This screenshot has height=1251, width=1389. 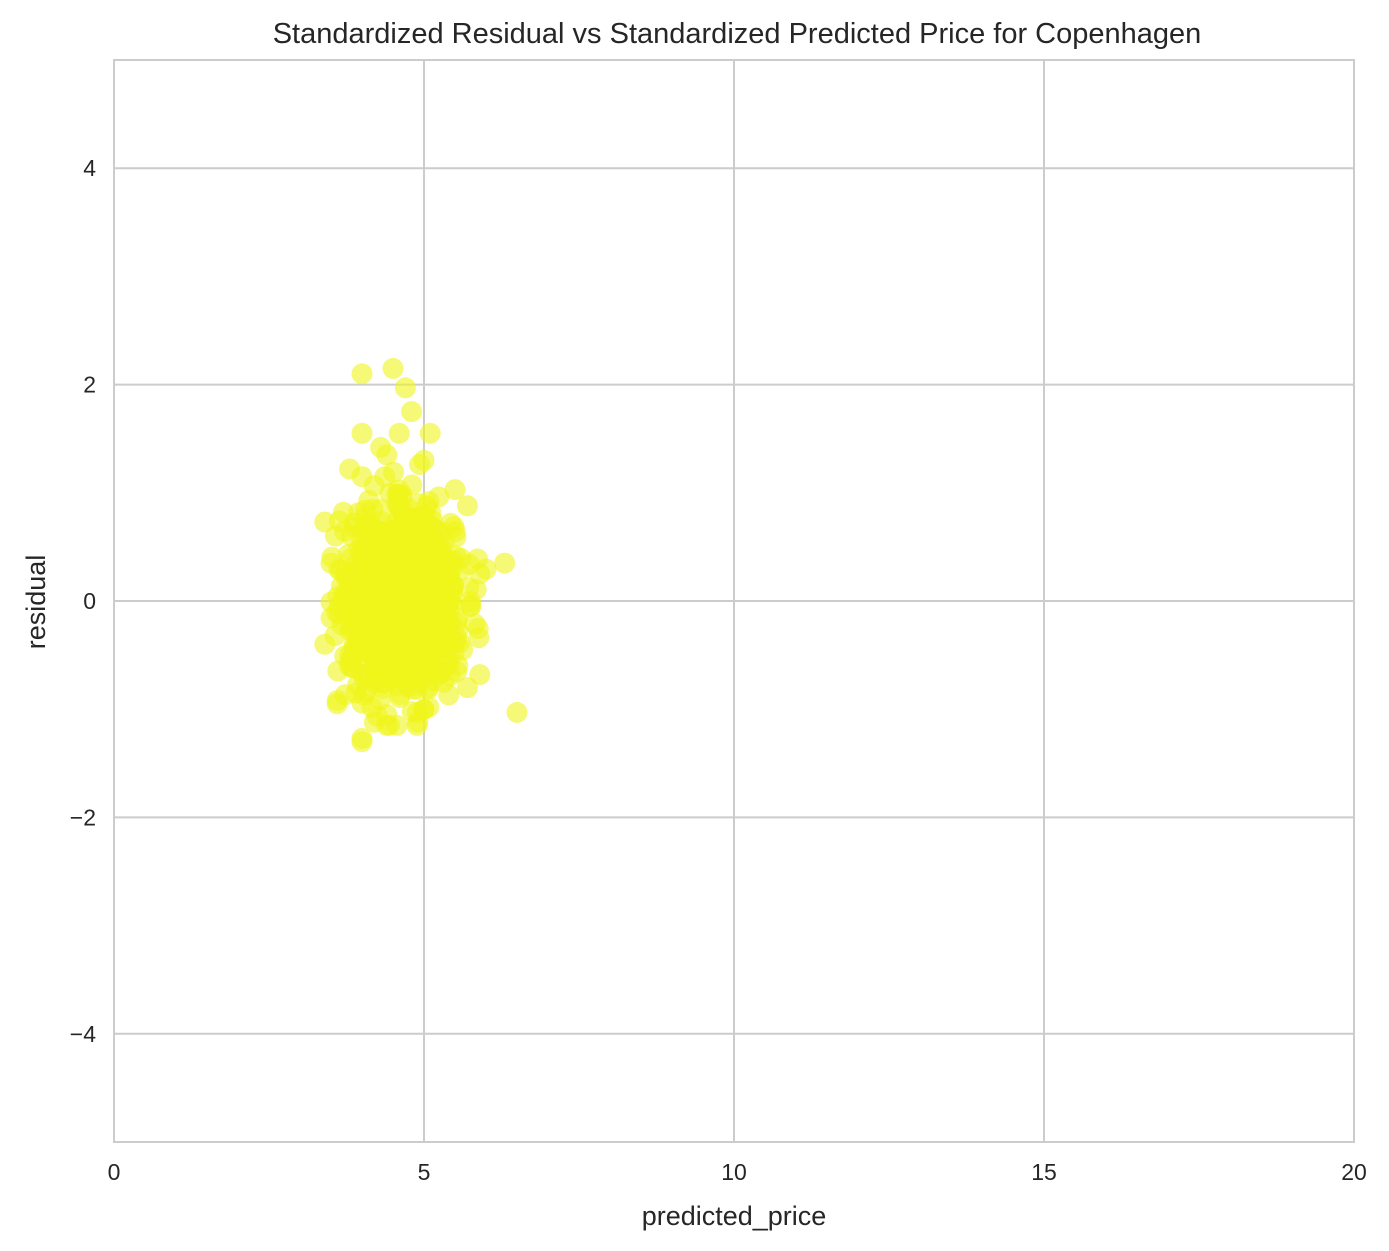 What do you see at coordinates (424, 1172) in the screenshot?
I see `x-tick-label: 5` at bounding box center [424, 1172].